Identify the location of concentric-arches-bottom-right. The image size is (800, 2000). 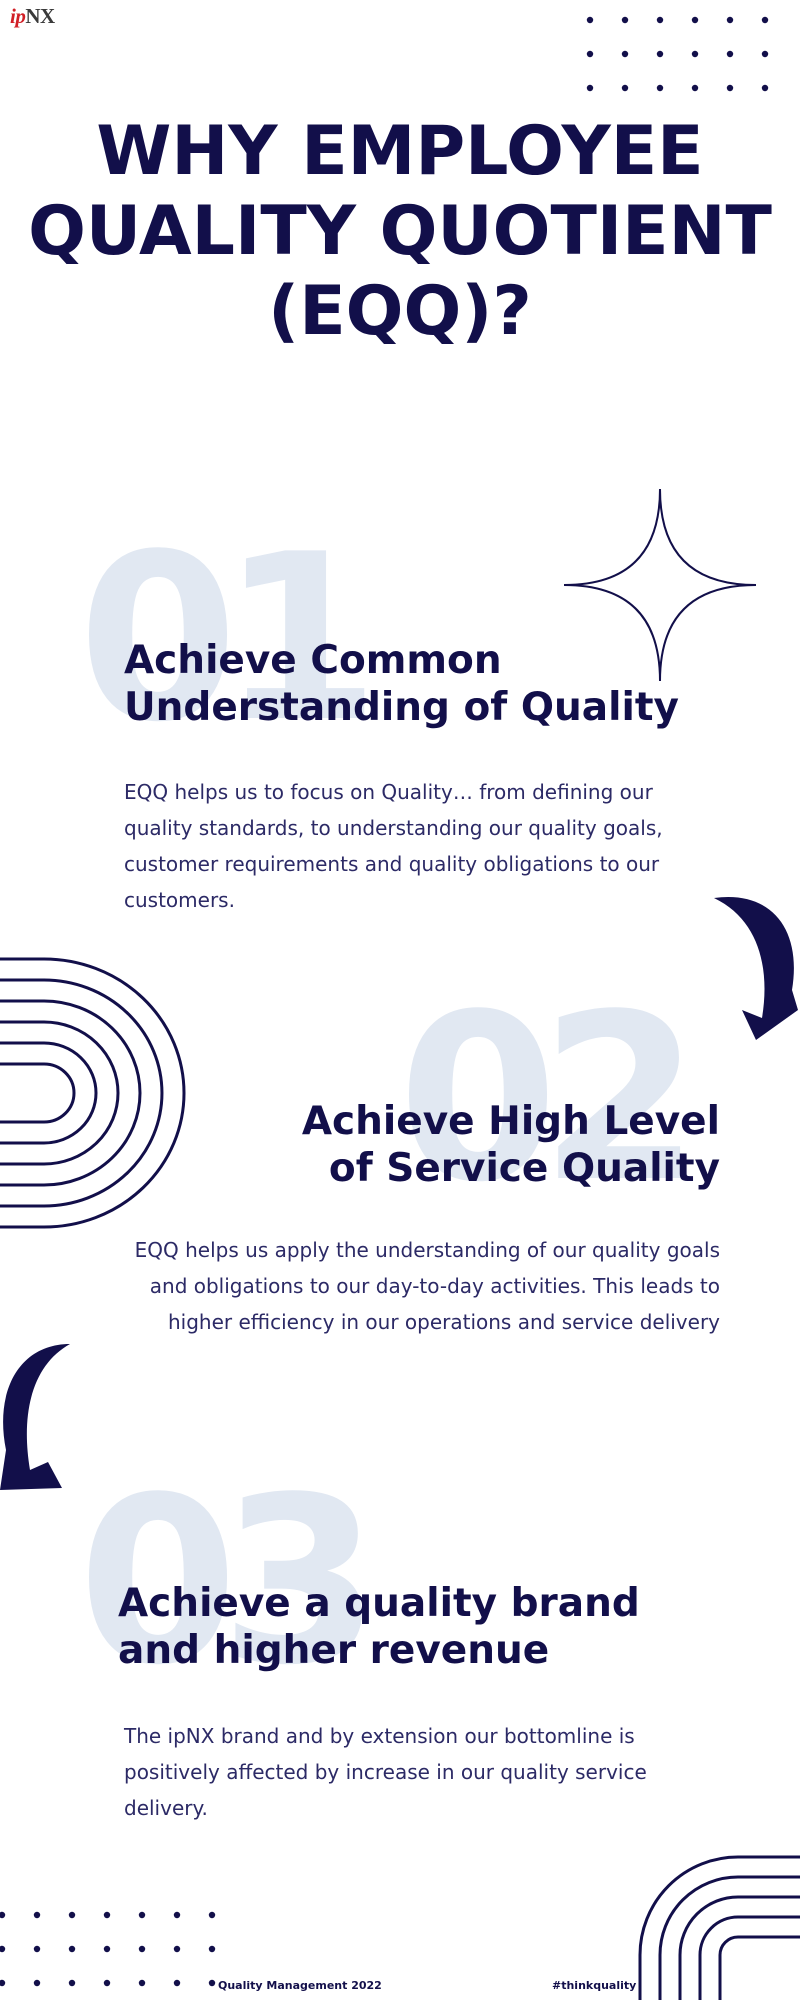
(719, 1927).